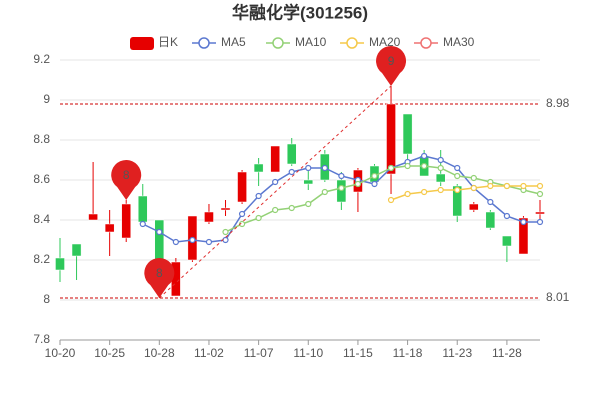  I want to click on y-tick-label: 8.6, so click(41, 179).